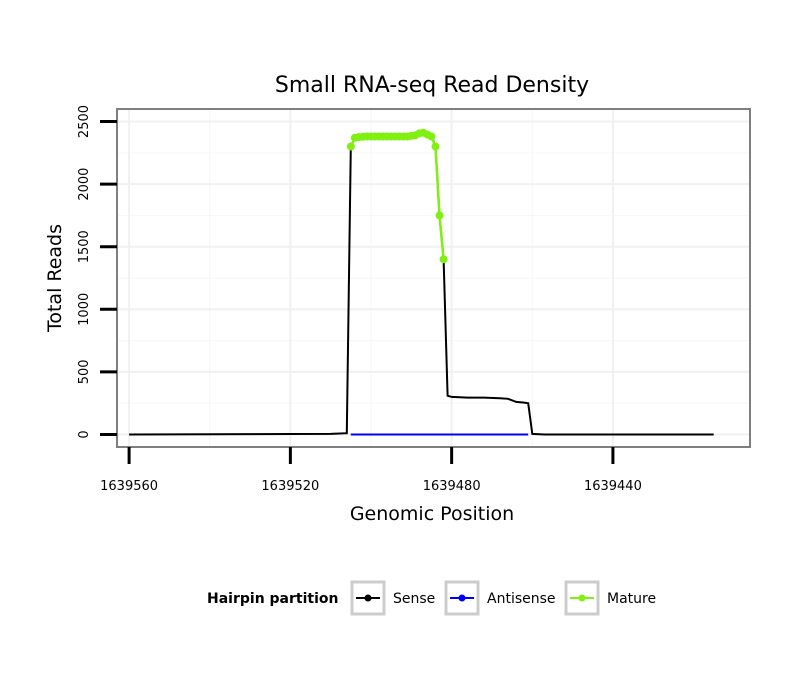 This screenshot has height=690, width=810. Describe the element at coordinates (414, 599) in the screenshot. I see `legend-label-sense: Sense` at that location.